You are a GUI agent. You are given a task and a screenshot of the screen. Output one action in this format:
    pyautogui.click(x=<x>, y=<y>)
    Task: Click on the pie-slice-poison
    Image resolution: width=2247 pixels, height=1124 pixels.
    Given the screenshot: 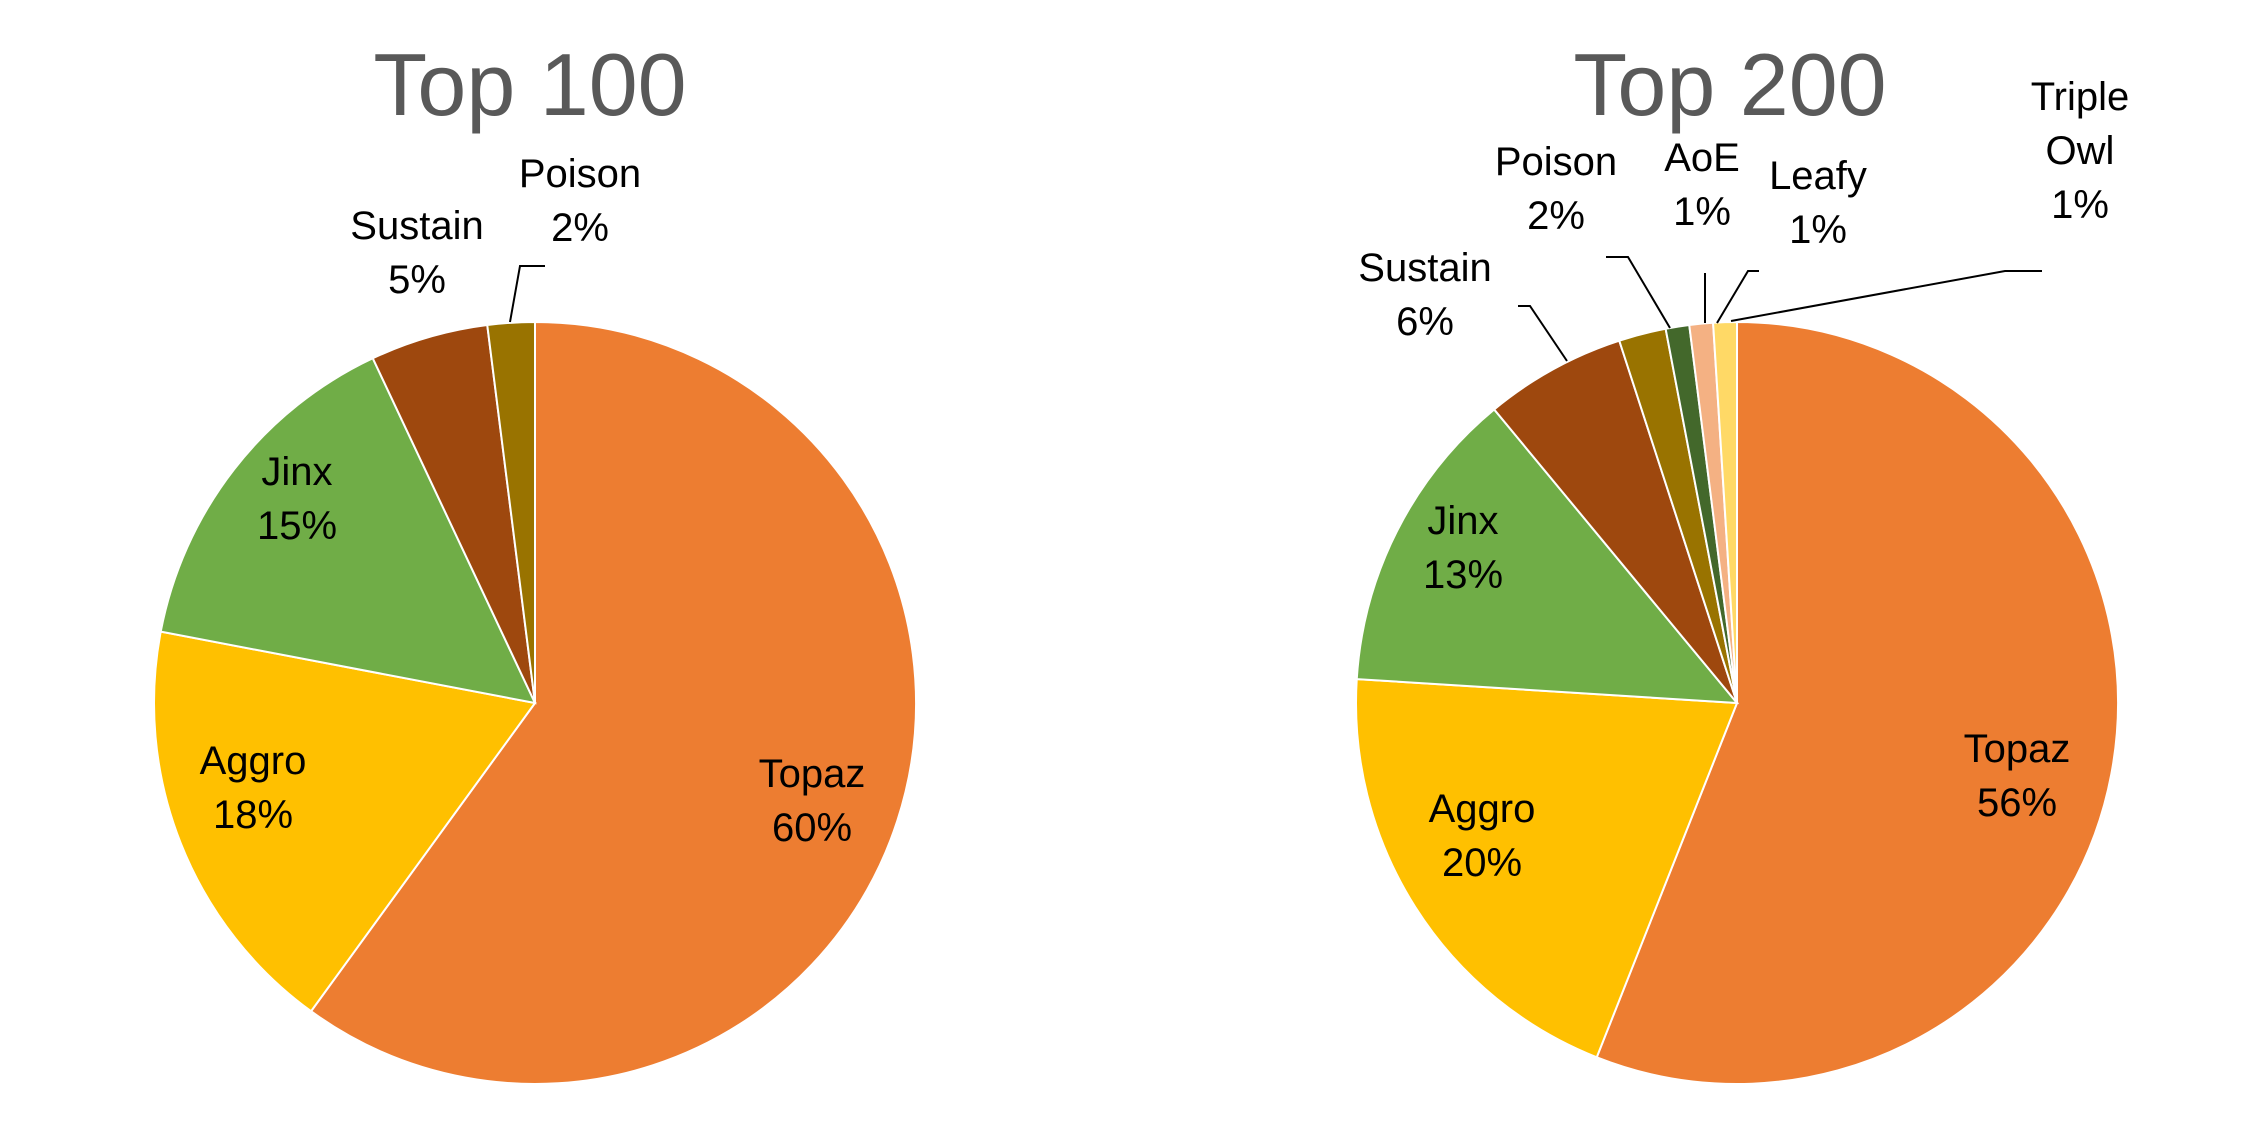 What is the action you would take?
    pyautogui.click(x=511, y=512)
    